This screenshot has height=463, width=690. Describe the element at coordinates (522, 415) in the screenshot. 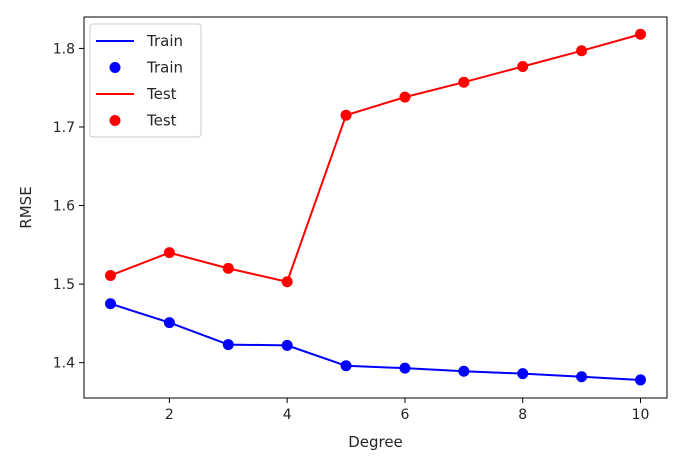

I see `x-tick-label: 8` at that location.